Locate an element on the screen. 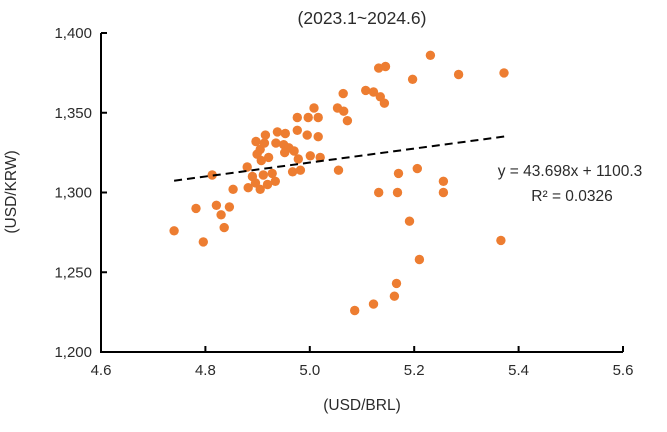  trendline-equation-label: y = 43.698x + 1100.3 is located at coordinates (570, 171).